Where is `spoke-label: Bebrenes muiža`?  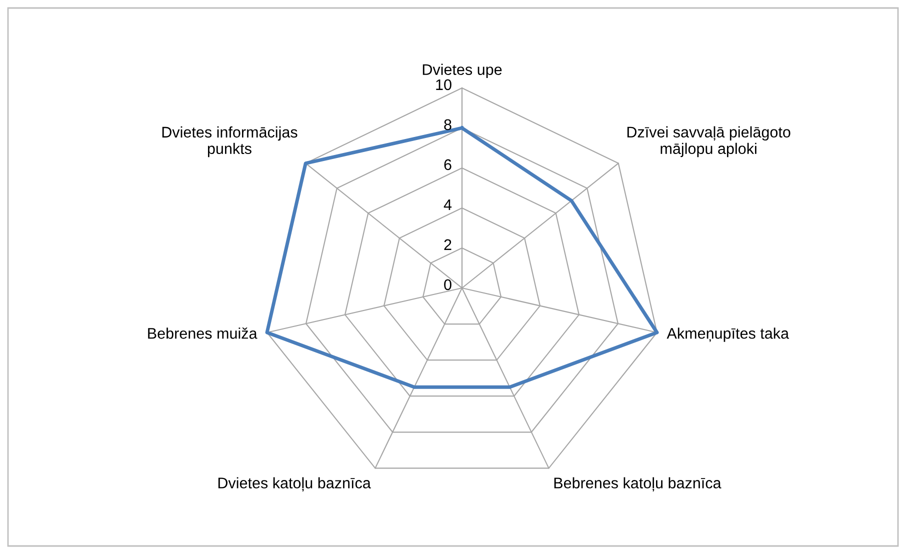 spoke-label: Bebrenes muiža is located at coordinates (203, 333).